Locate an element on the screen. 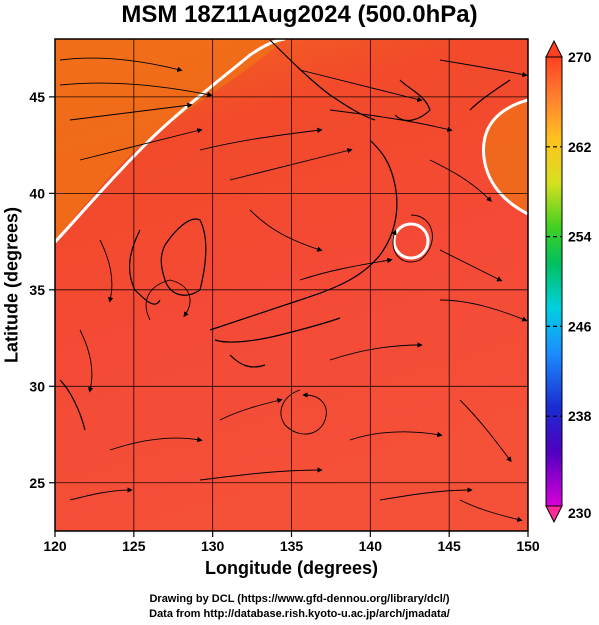 The width and height of the screenshot is (599, 625). x-tick-label: 150 is located at coordinates (528, 546).